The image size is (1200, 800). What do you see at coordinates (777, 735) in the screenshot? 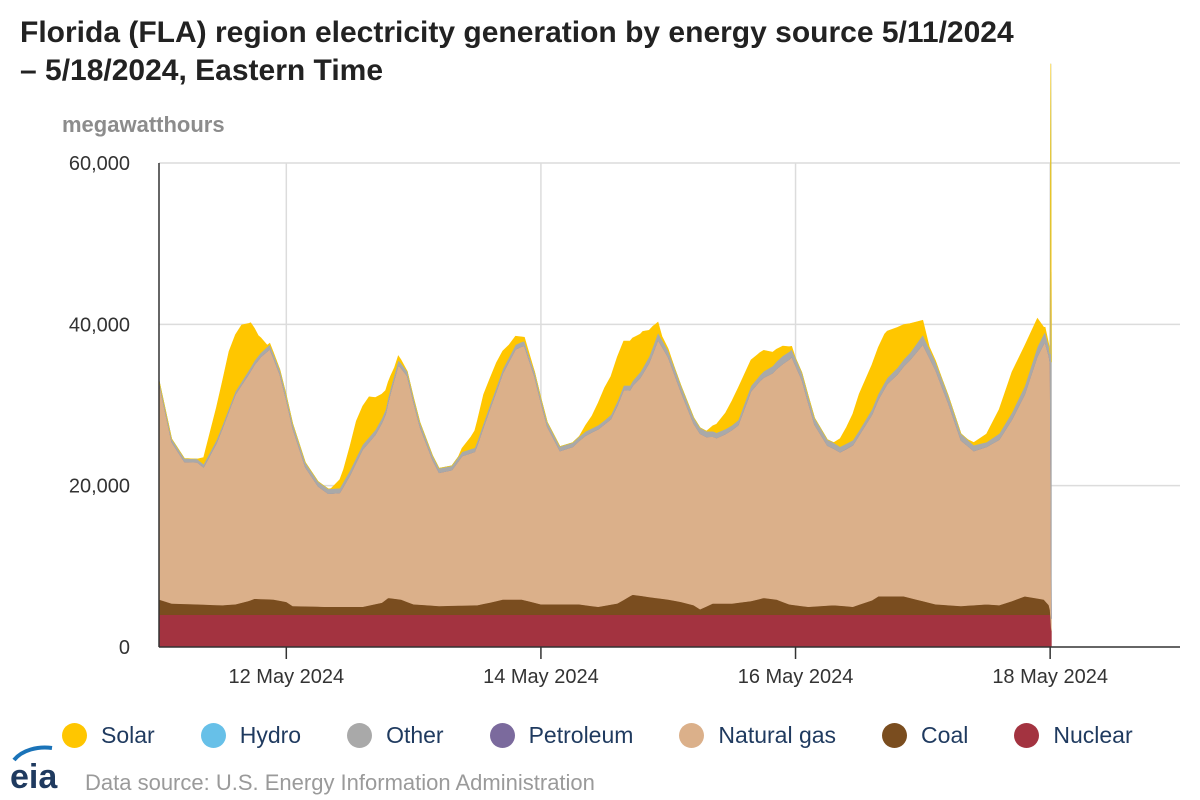
I see `legend-label-natural-gas: Natural gas` at bounding box center [777, 735].